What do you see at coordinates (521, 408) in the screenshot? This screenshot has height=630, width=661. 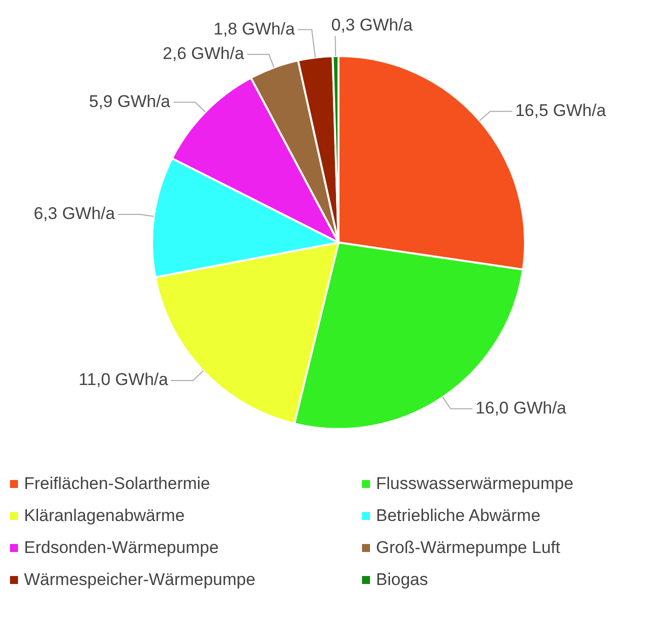 I see `data-label: 16,0 GWh/a` at bounding box center [521, 408].